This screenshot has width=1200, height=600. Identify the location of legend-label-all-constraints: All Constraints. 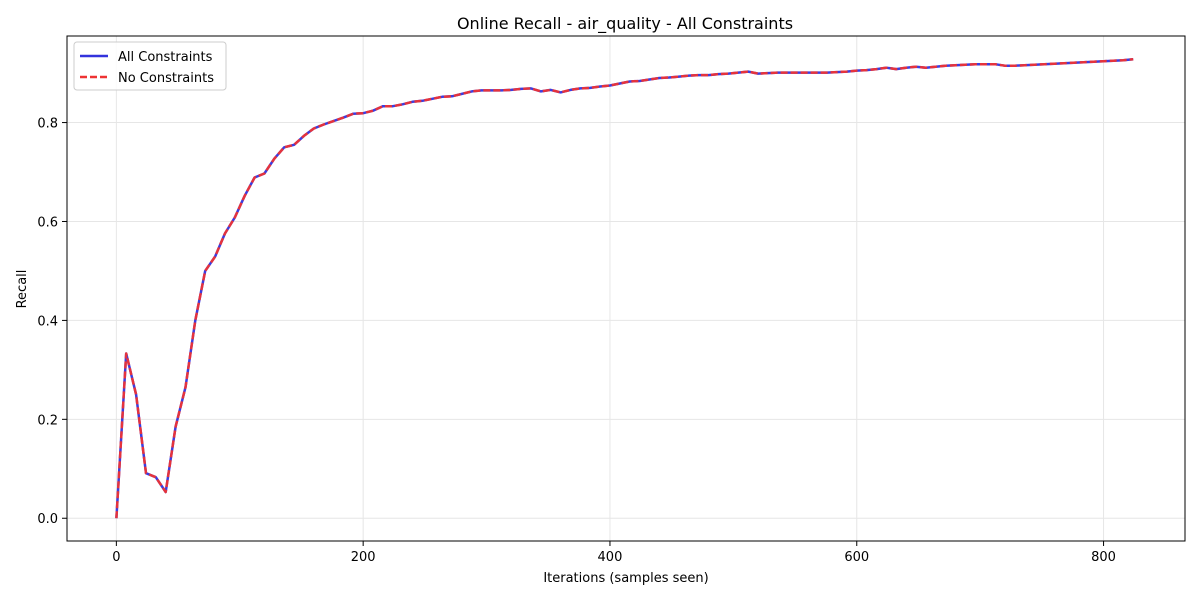
(165, 57).